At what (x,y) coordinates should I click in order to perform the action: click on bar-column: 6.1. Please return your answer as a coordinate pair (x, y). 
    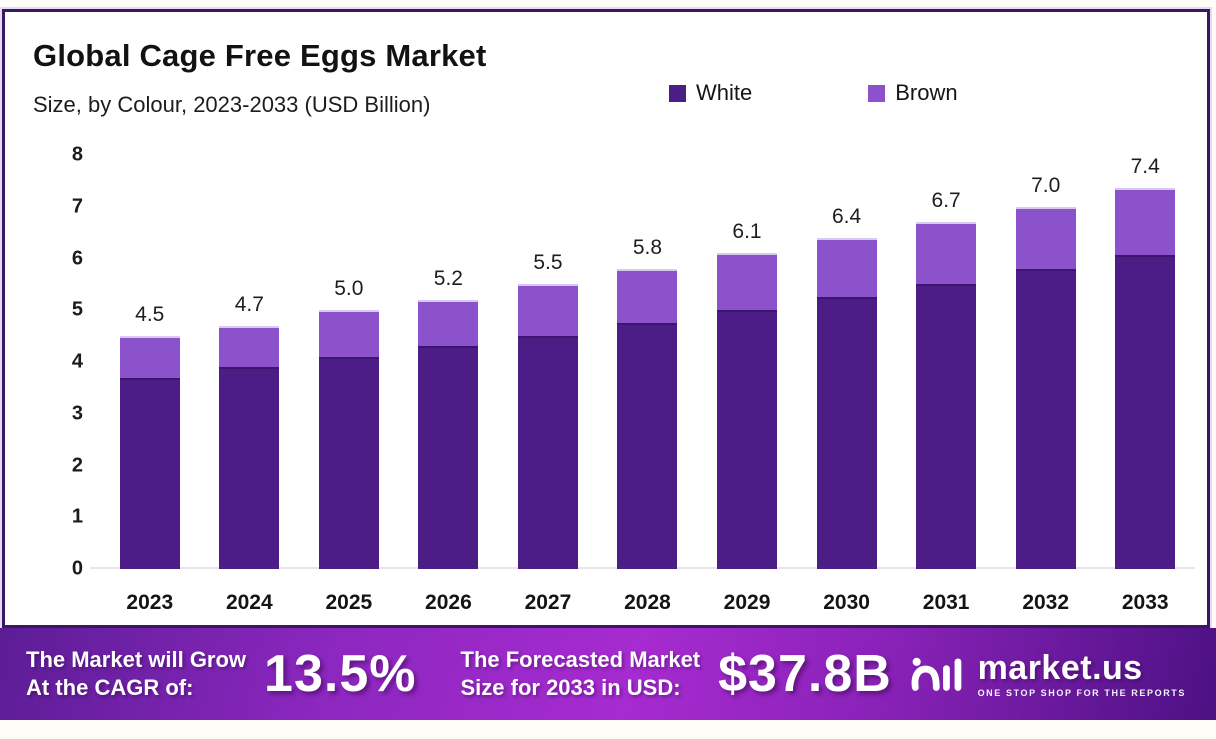
    Looking at the image, I should click on (747, 362).